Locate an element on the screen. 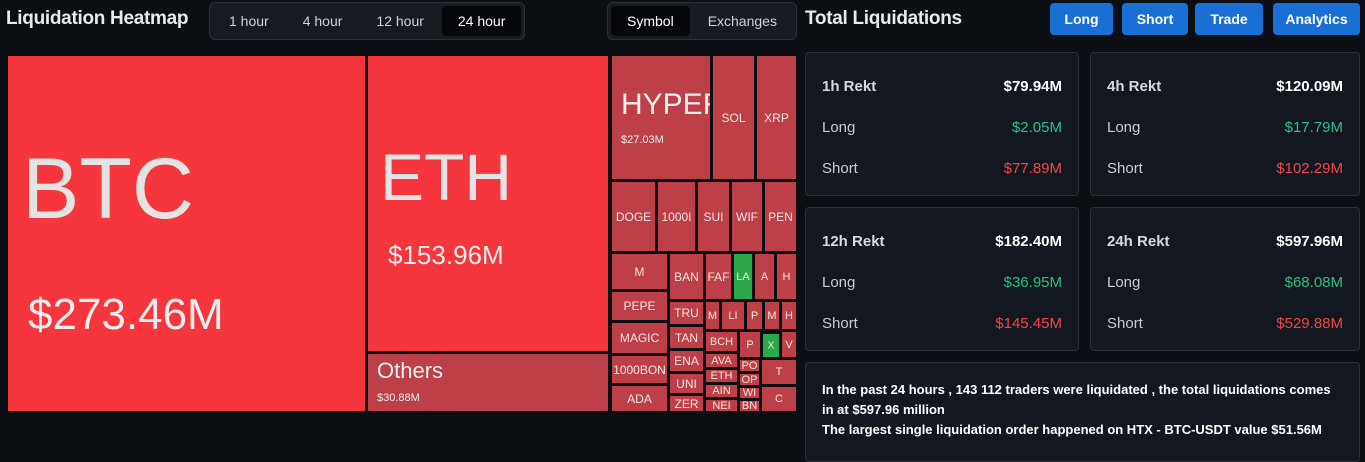  card-row: Short $102.29M is located at coordinates (1225, 168).